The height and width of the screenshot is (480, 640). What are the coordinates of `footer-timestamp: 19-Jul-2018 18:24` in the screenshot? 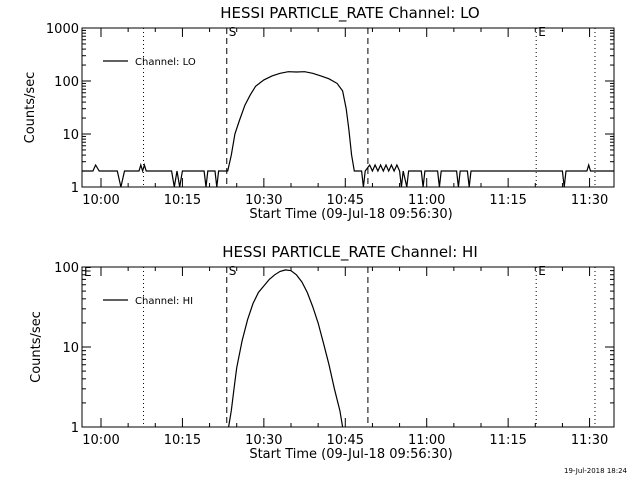 It's located at (596, 471).